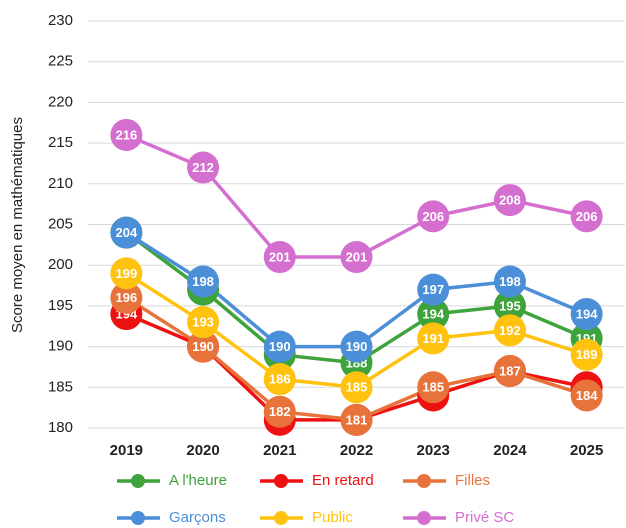 This screenshot has height=528, width=626. Describe the element at coordinates (60, 61) in the screenshot. I see `y-tick-label: 225` at that location.